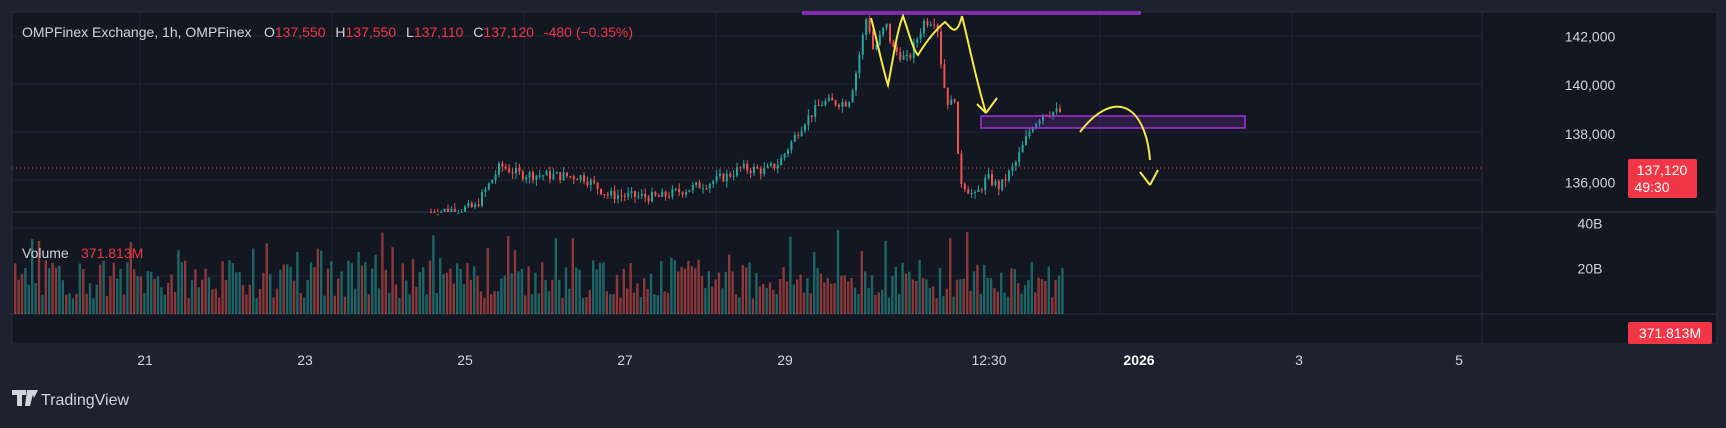 The height and width of the screenshot is (428, 1726). I want to click on tradingview-wordmark: TradingView, so click(85, 400).